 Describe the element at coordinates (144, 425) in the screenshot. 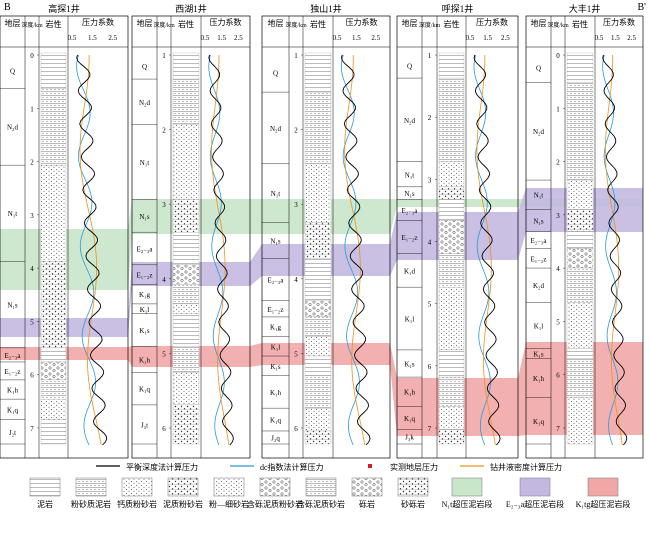

I see `strata-label: J₃t` at that location.